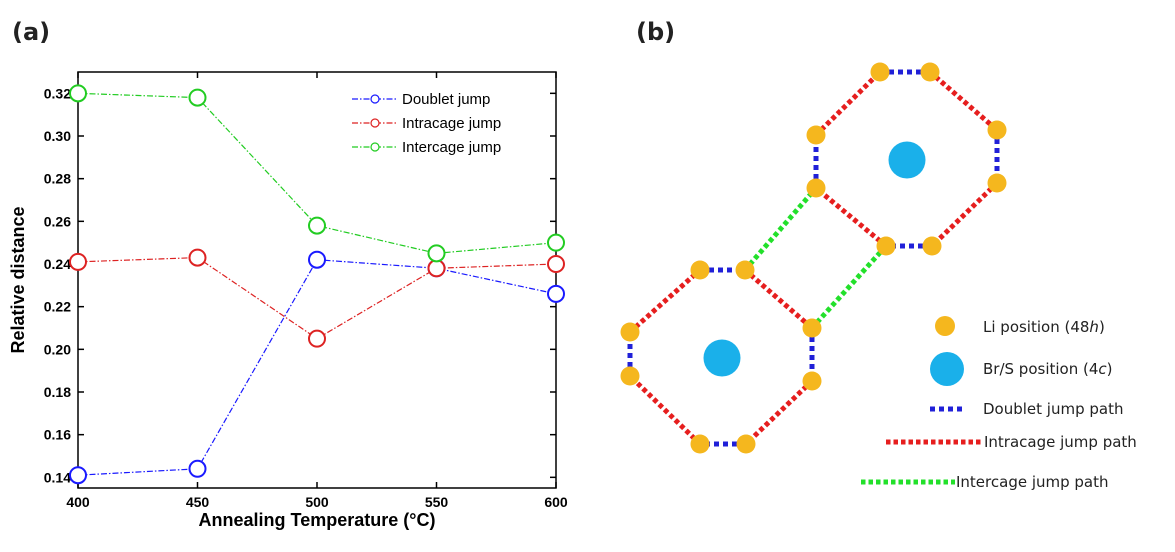  Describe the element at coordinates (317, 520) in the screenshot. I see `x-axis-title: Annealing Temperature (°C)` at that location.